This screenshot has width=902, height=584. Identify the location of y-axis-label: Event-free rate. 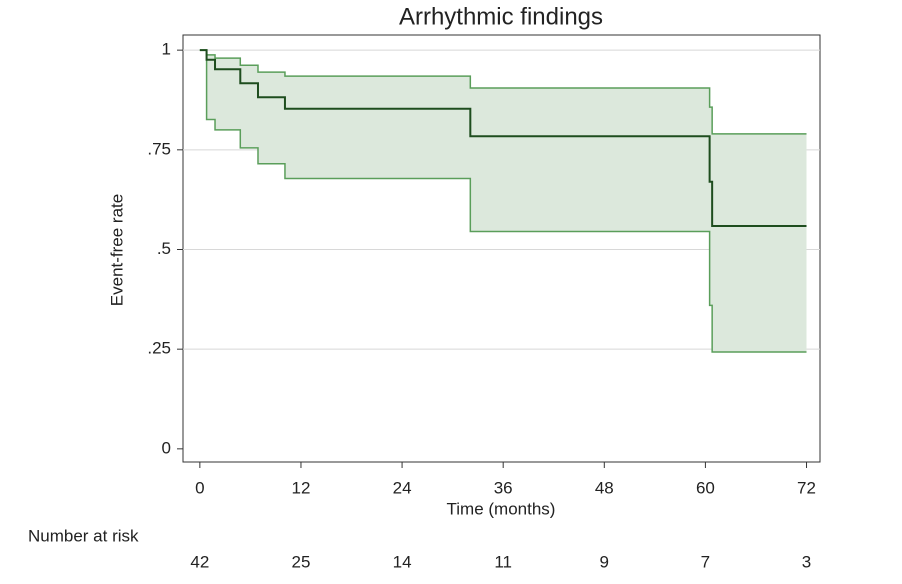
(116, 250).